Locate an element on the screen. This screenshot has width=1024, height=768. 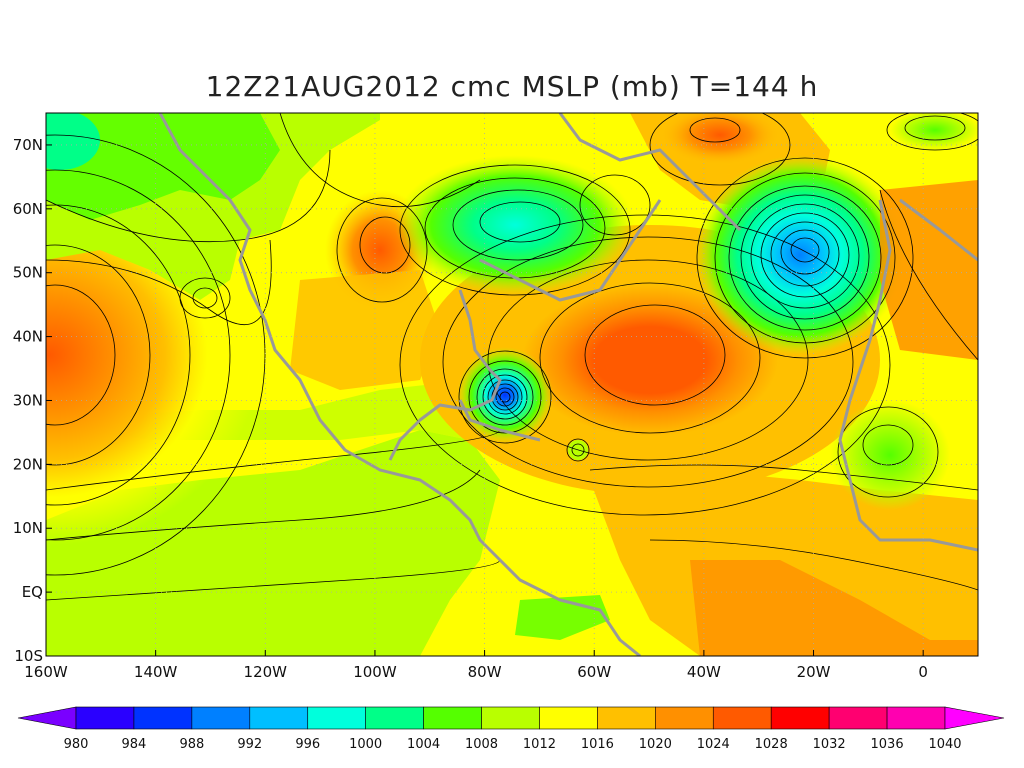
x-tick-label: 80W is located at coordinates (485, 672).